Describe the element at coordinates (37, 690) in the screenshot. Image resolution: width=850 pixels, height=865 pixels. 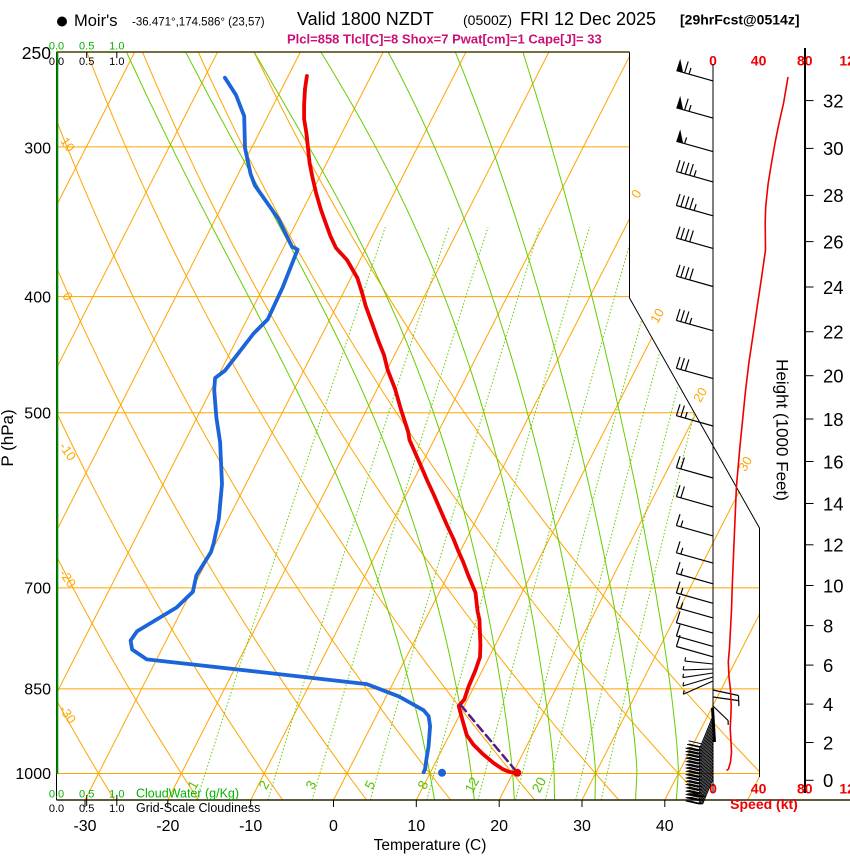
I see `svg-text: 850` at that location.